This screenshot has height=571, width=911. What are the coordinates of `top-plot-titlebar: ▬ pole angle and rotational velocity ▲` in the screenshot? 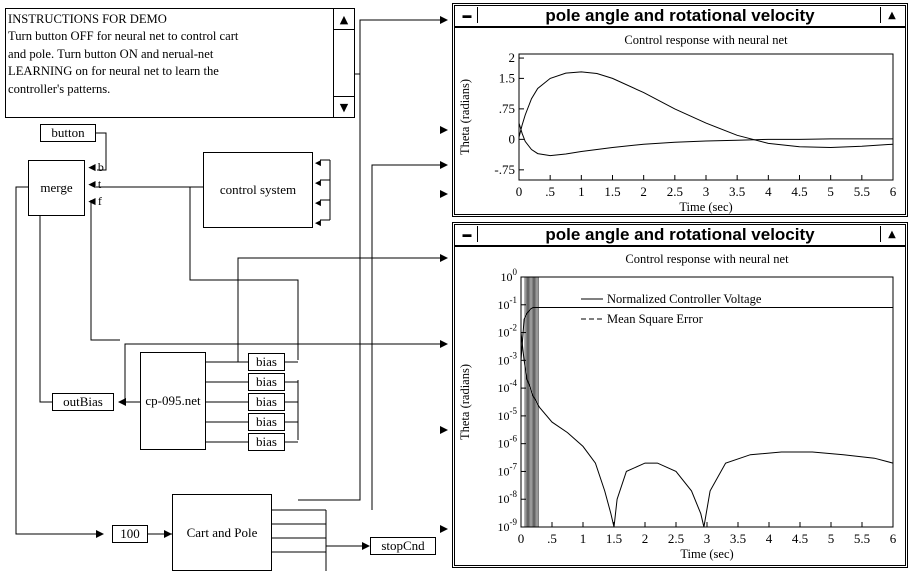 It's located at (680, 17).